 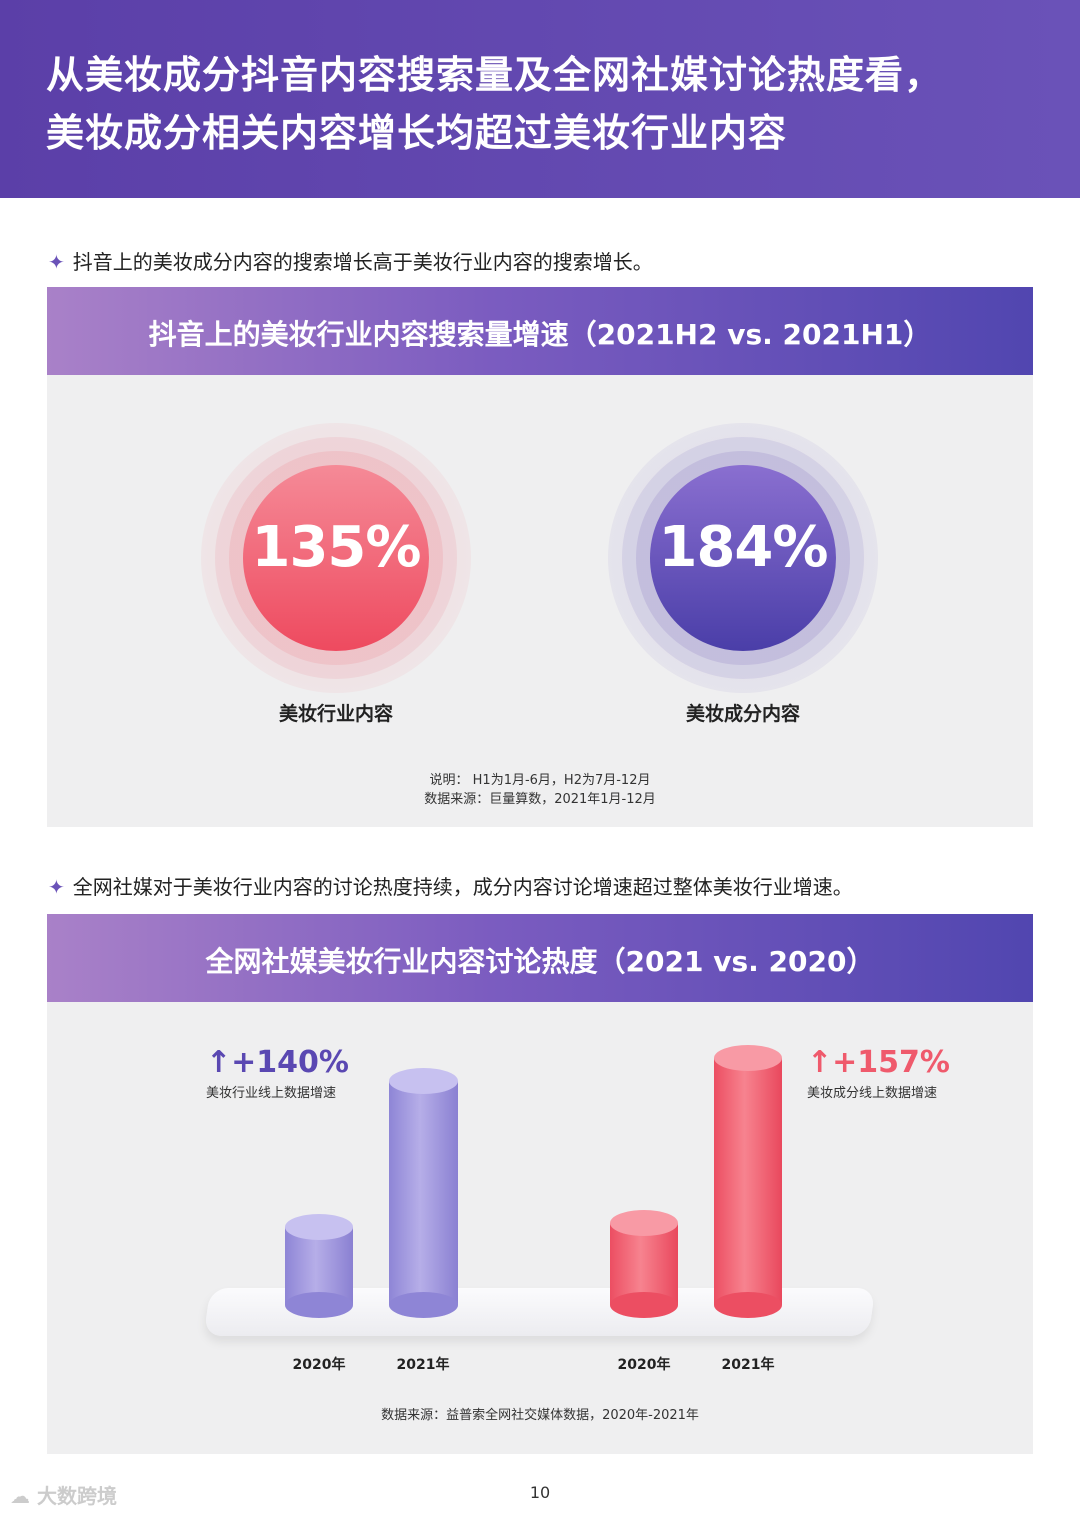 I want to click on industry-growth: ↑+140% 美妆行业线上数据增速, so click(x=277, y=1073).